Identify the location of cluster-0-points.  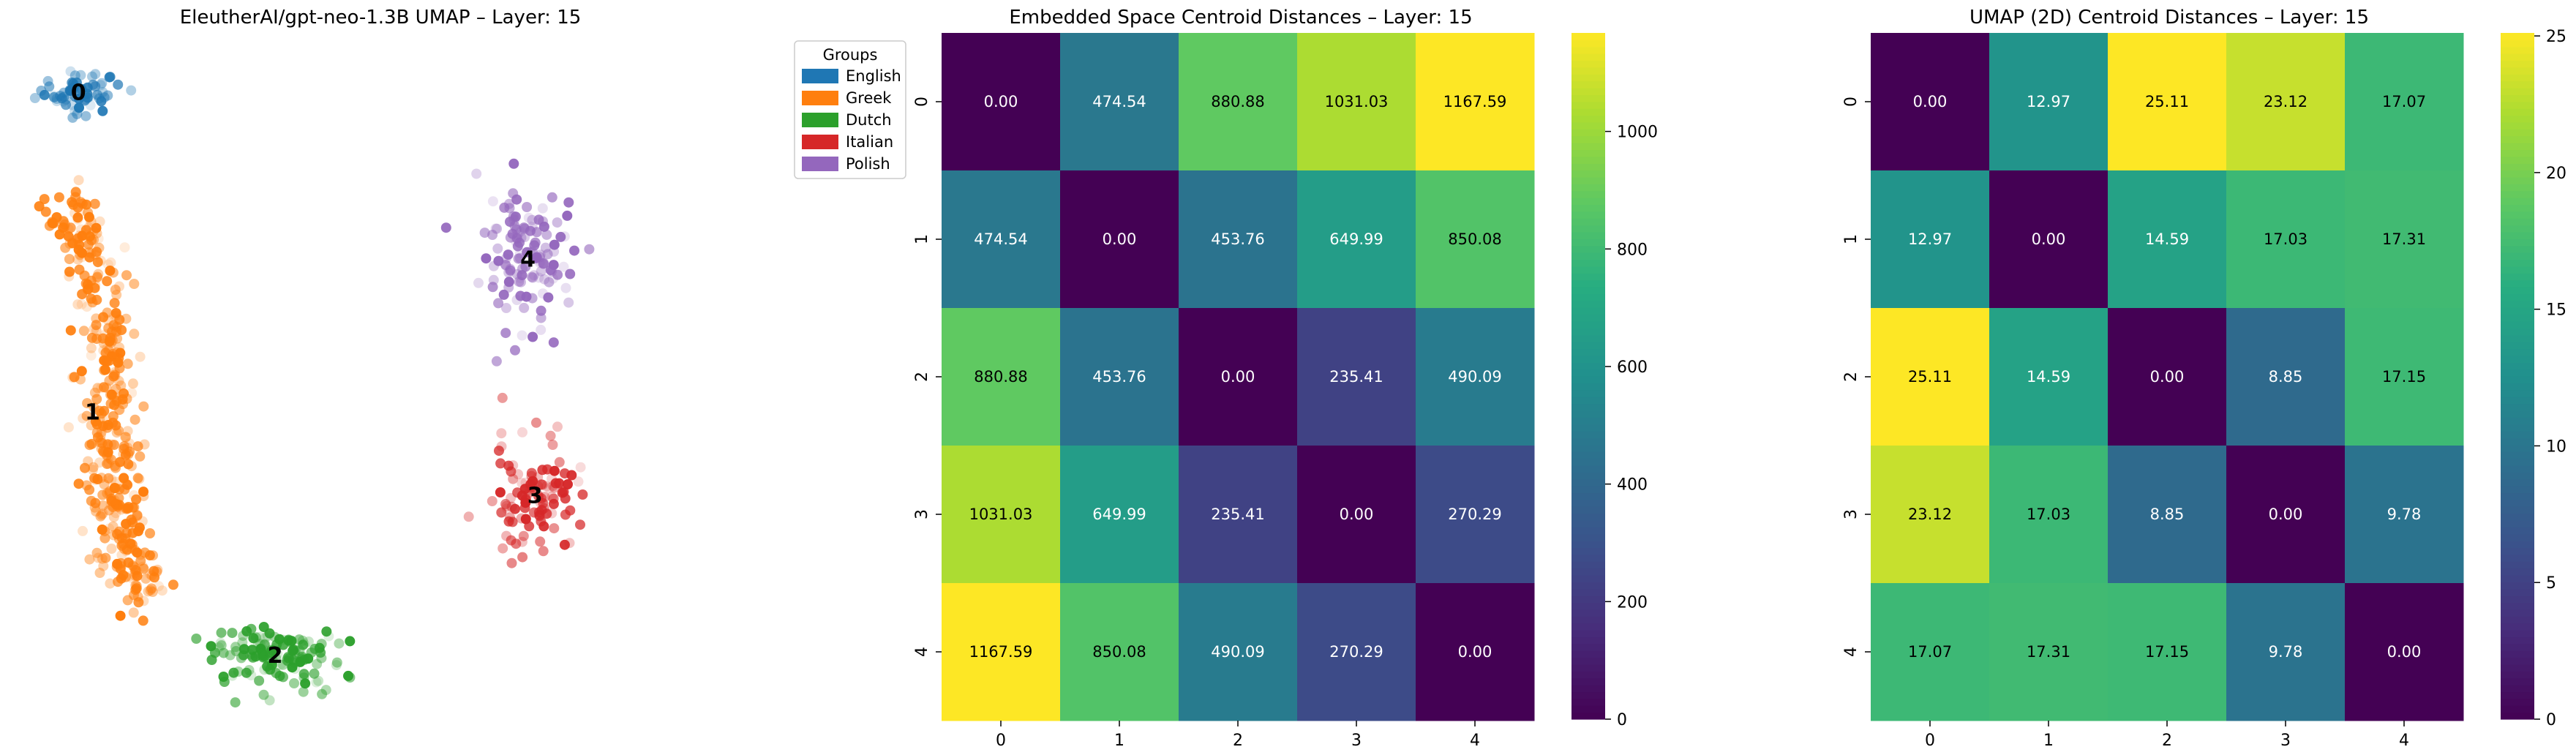
(83, 94).